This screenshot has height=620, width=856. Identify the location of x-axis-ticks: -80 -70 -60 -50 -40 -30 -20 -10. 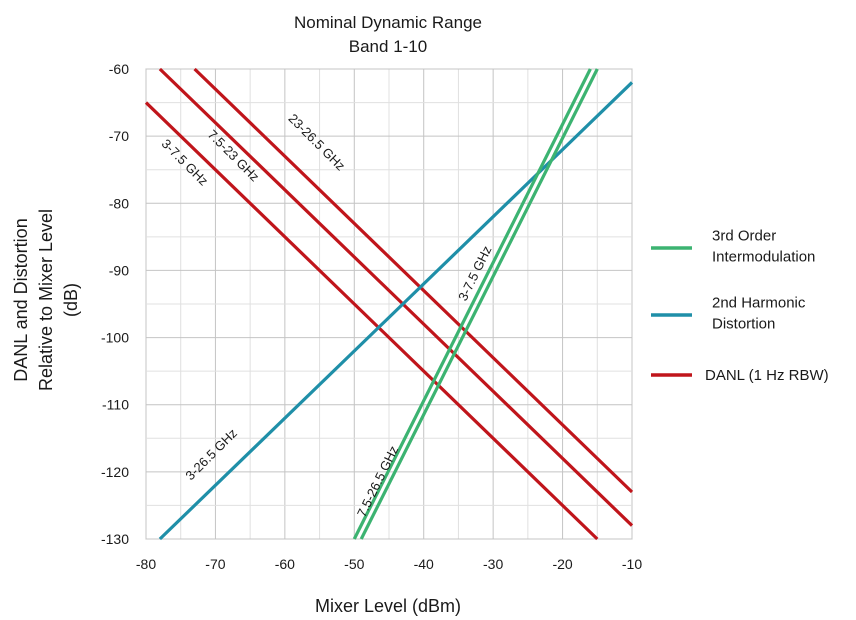
(389, 564).